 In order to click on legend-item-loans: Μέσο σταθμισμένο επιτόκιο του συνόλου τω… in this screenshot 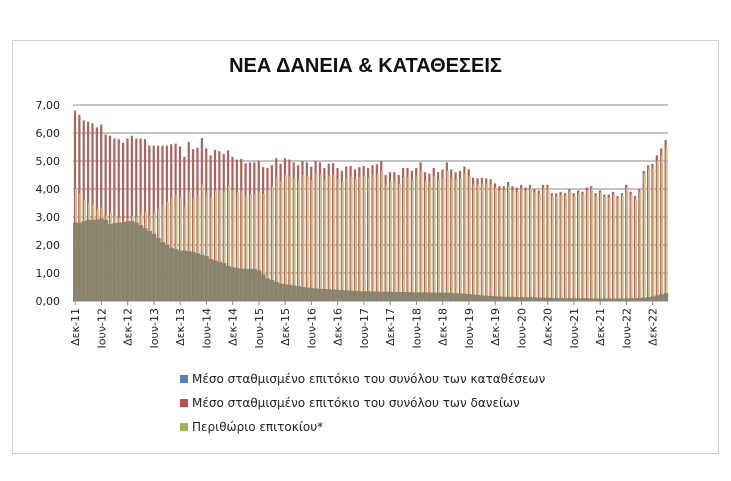, I will do `click(350, 403)`.